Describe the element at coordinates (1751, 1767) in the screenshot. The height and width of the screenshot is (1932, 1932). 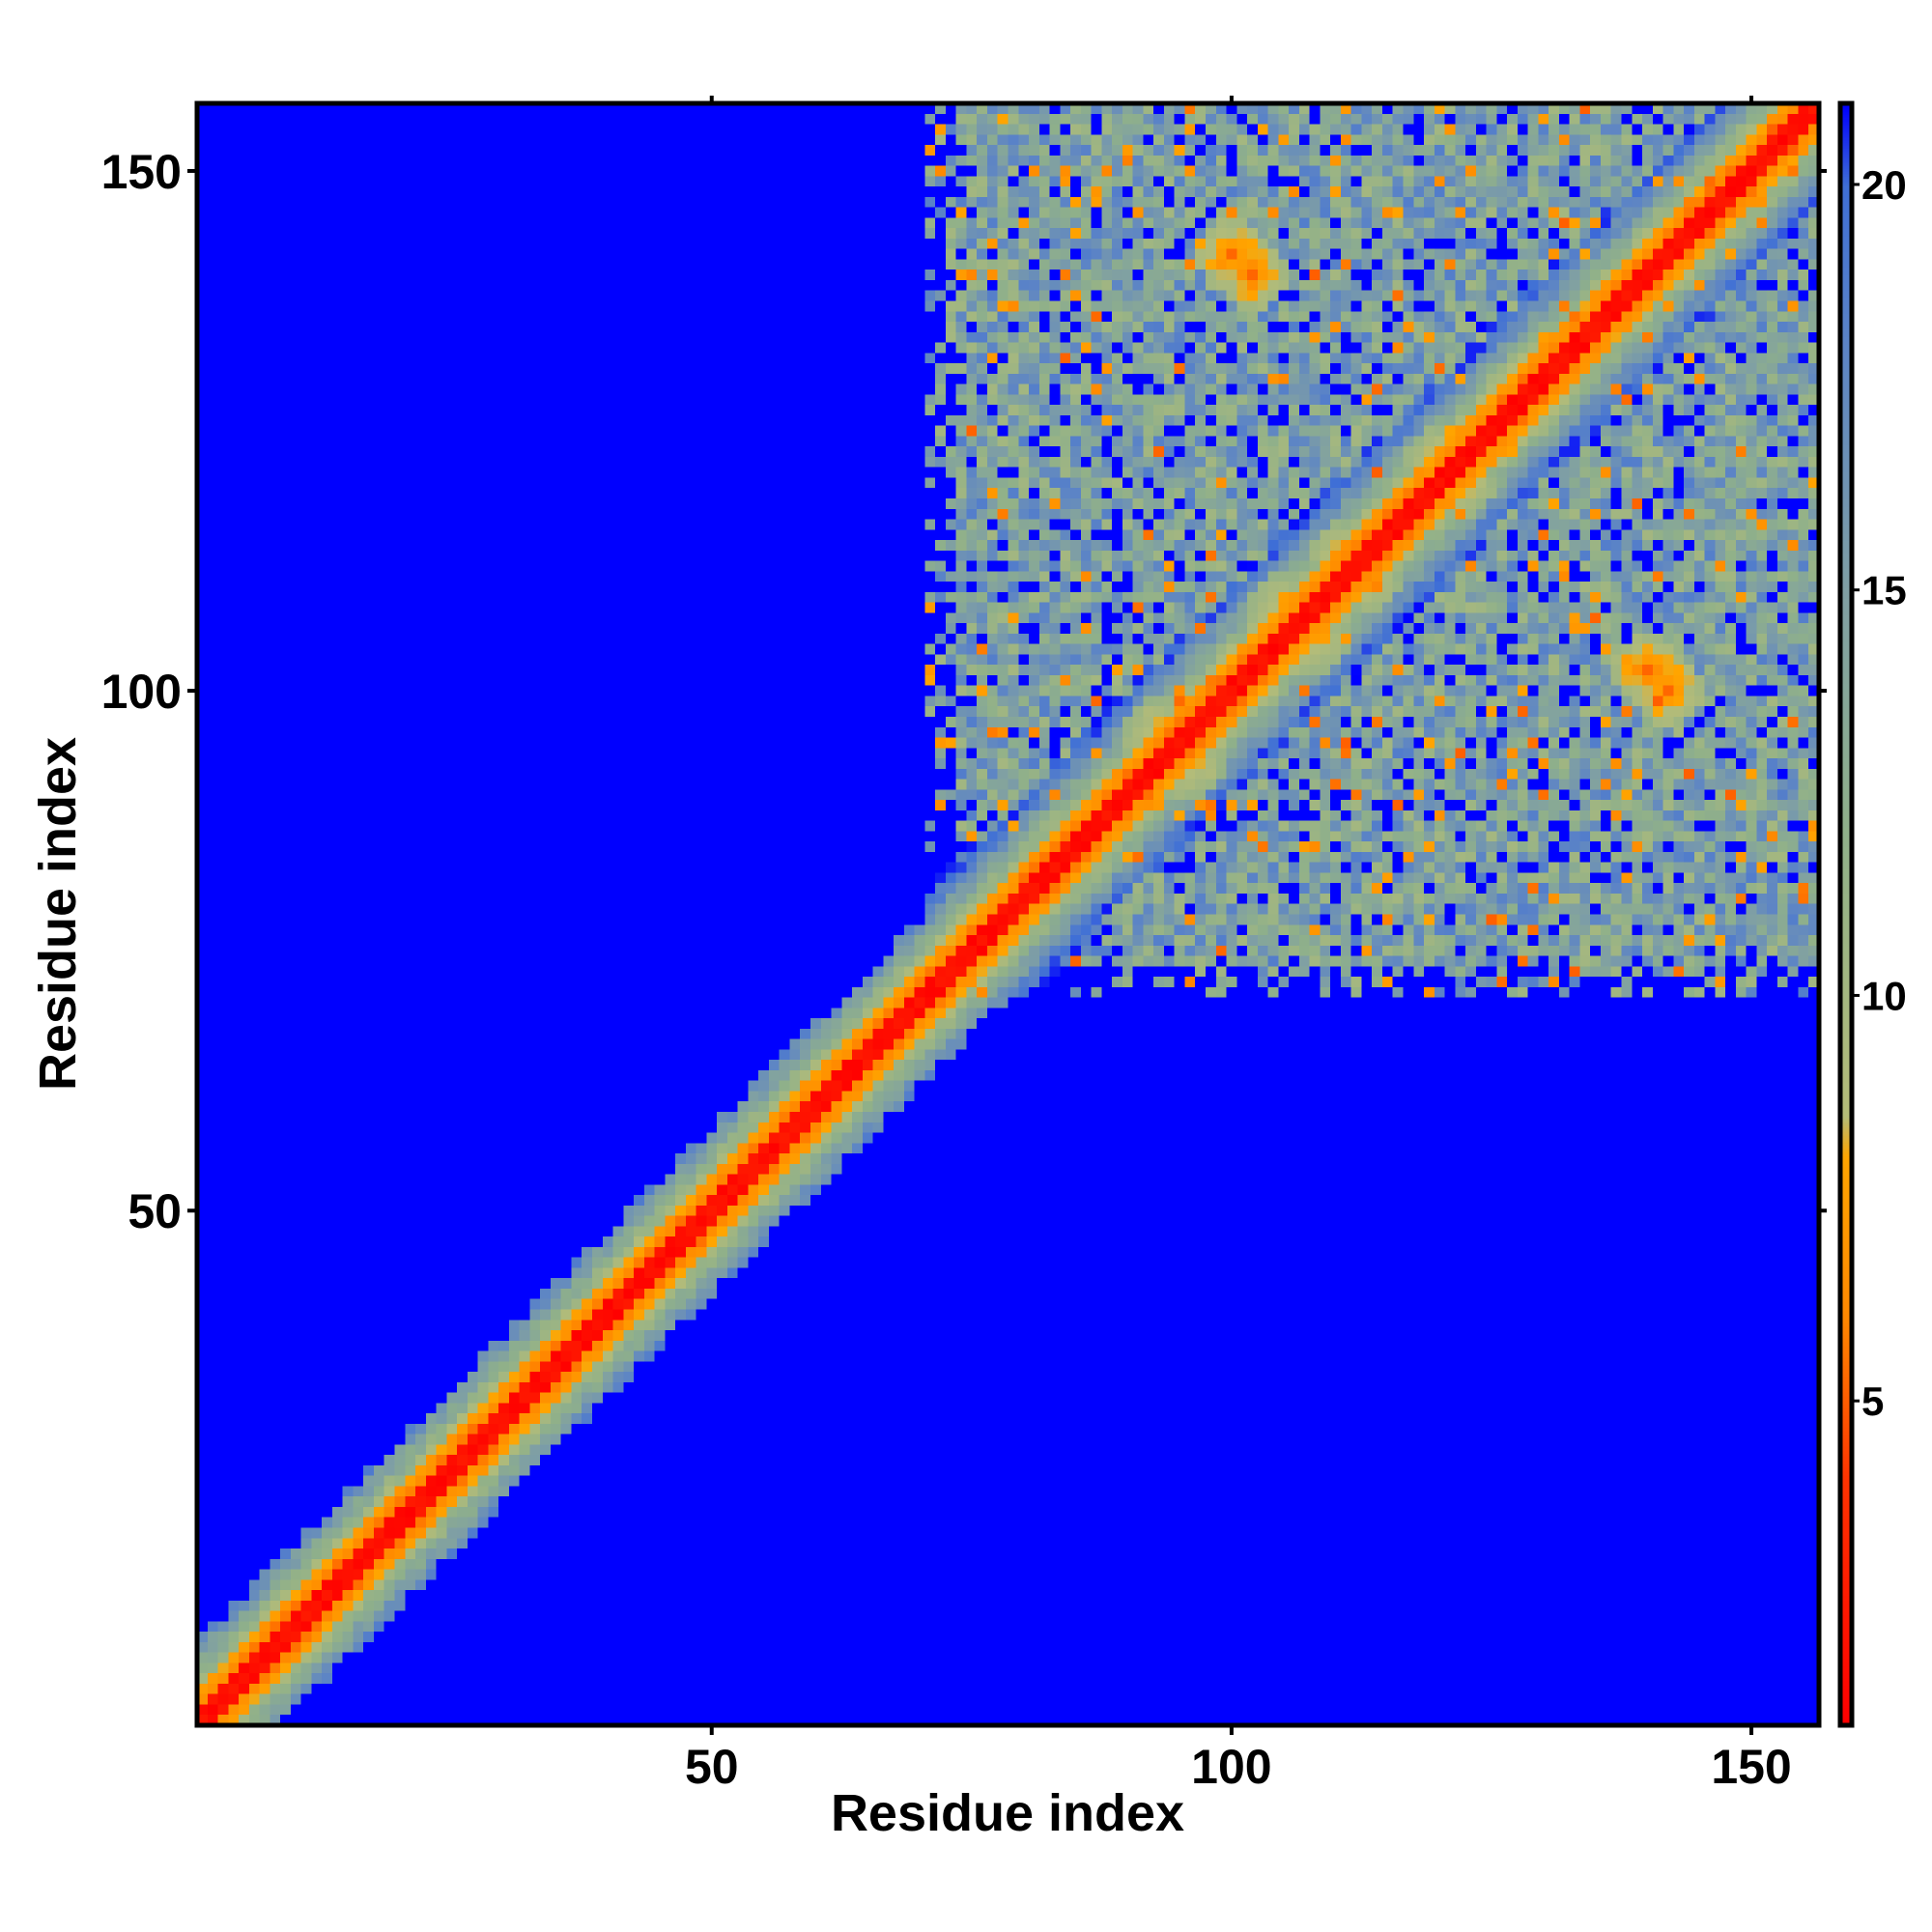
I see `x-tick-label: 150` at that location.